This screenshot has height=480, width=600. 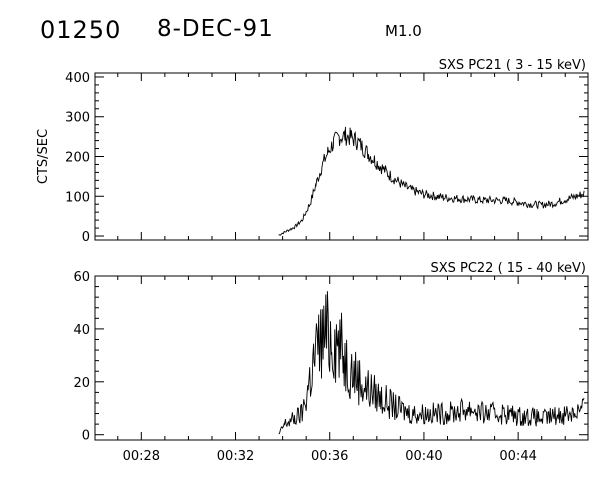 I want to click on x-tick-label: 00:36, so click(x=329, y=456).